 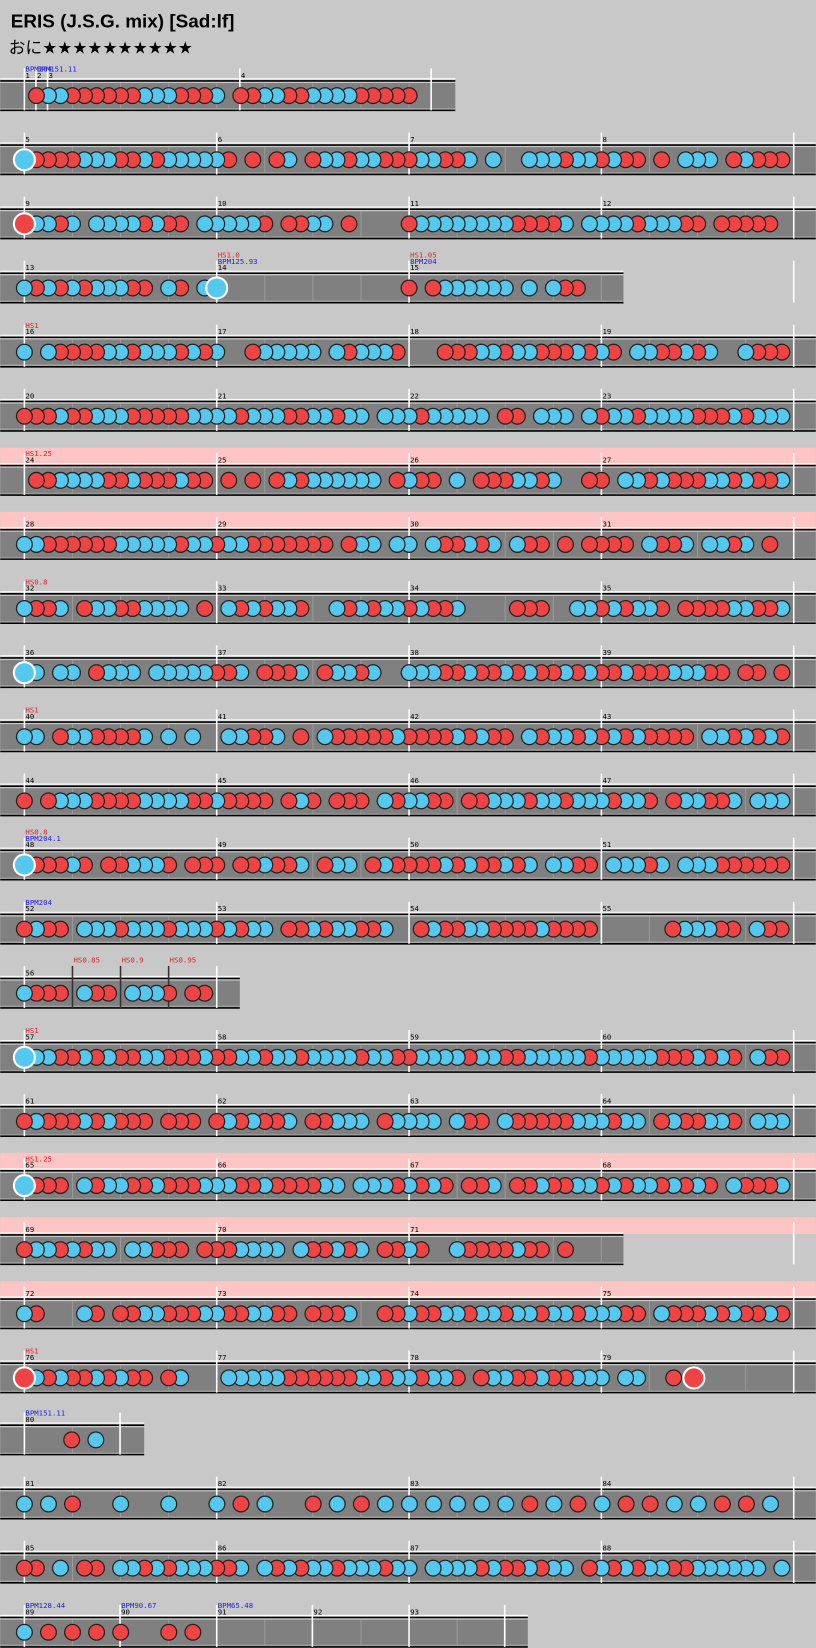 What do you see at coordinates (222, 780) in the screenshot?
I see `measure-number: 45` at bounding box center [222, 780].